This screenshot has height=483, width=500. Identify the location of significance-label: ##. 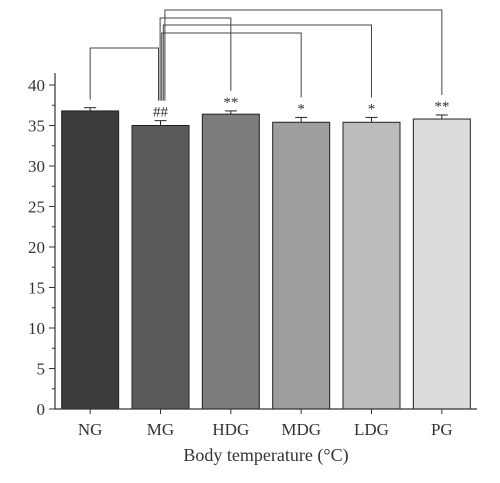
(161, 113).